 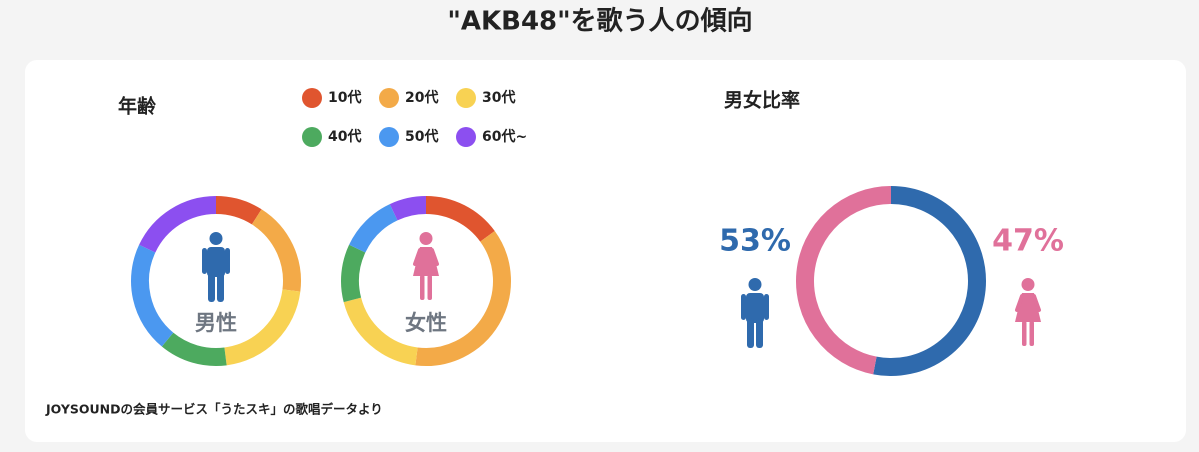 What do you see at coordinates (755, 241) in the screenshot?
I see `value-label: 53%` at bounding box center [755, 241].